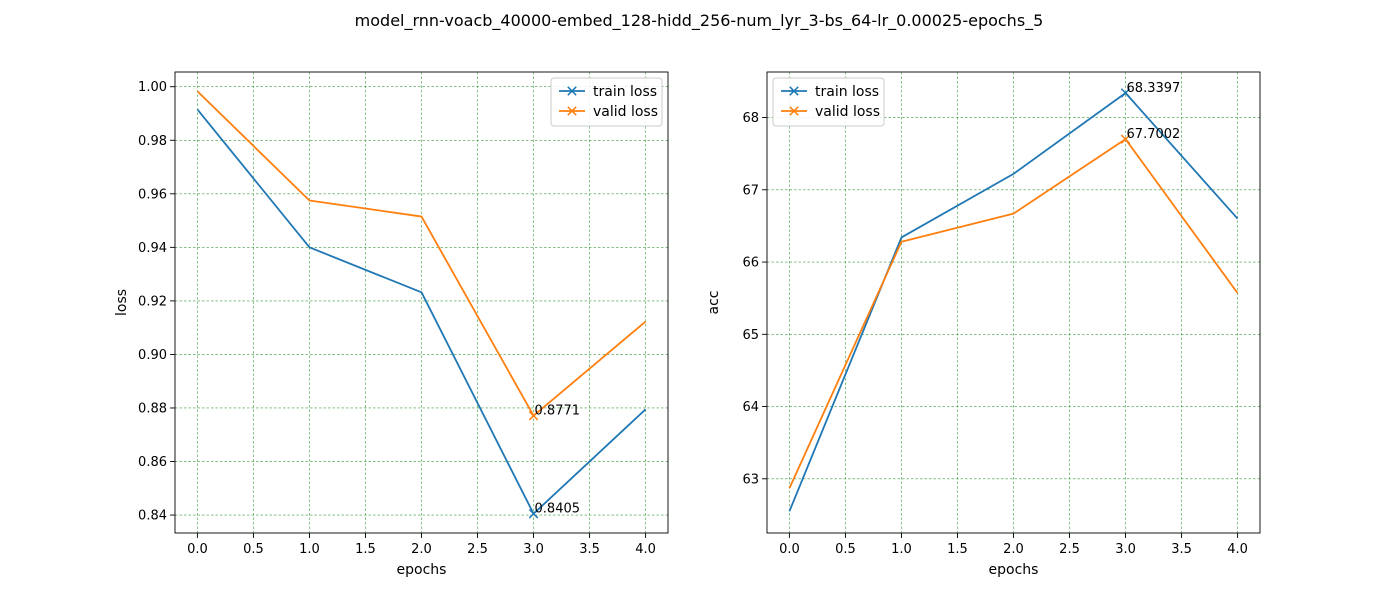 Image resolution: width=1400 pixels, height=600 pixels. Describe the element at coordinates (558, 509) in the screenshot. I see `data-label: 0.8405` at that location.